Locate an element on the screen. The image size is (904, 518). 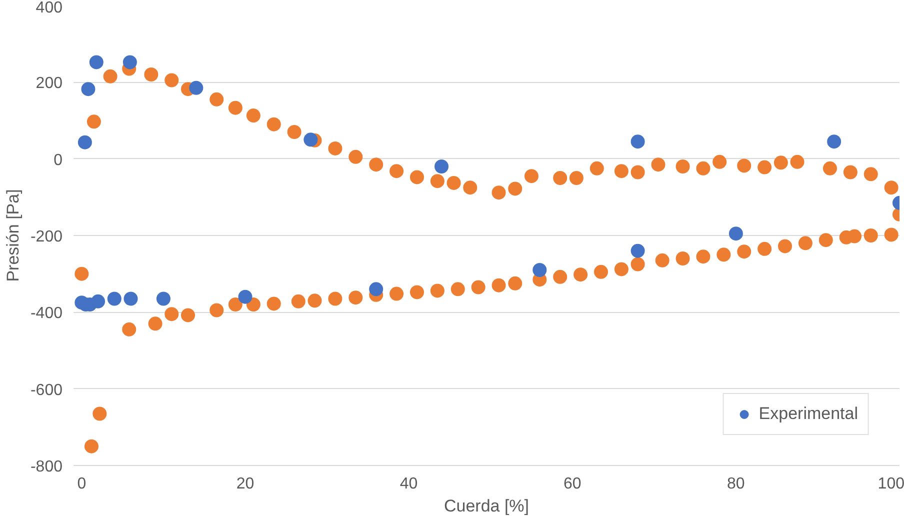
x-tick-label: 20 is located at coordinates (245, 484).